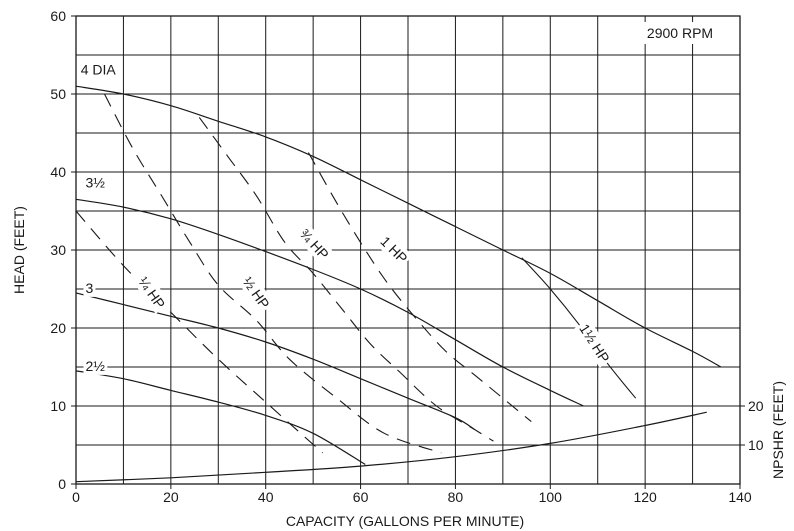 This screenshot has width=794, height=531. What do you see at coordinates (645, 497) in the screenshot?
I see `x-tick-label: 120` at bounding box center [645, 497].